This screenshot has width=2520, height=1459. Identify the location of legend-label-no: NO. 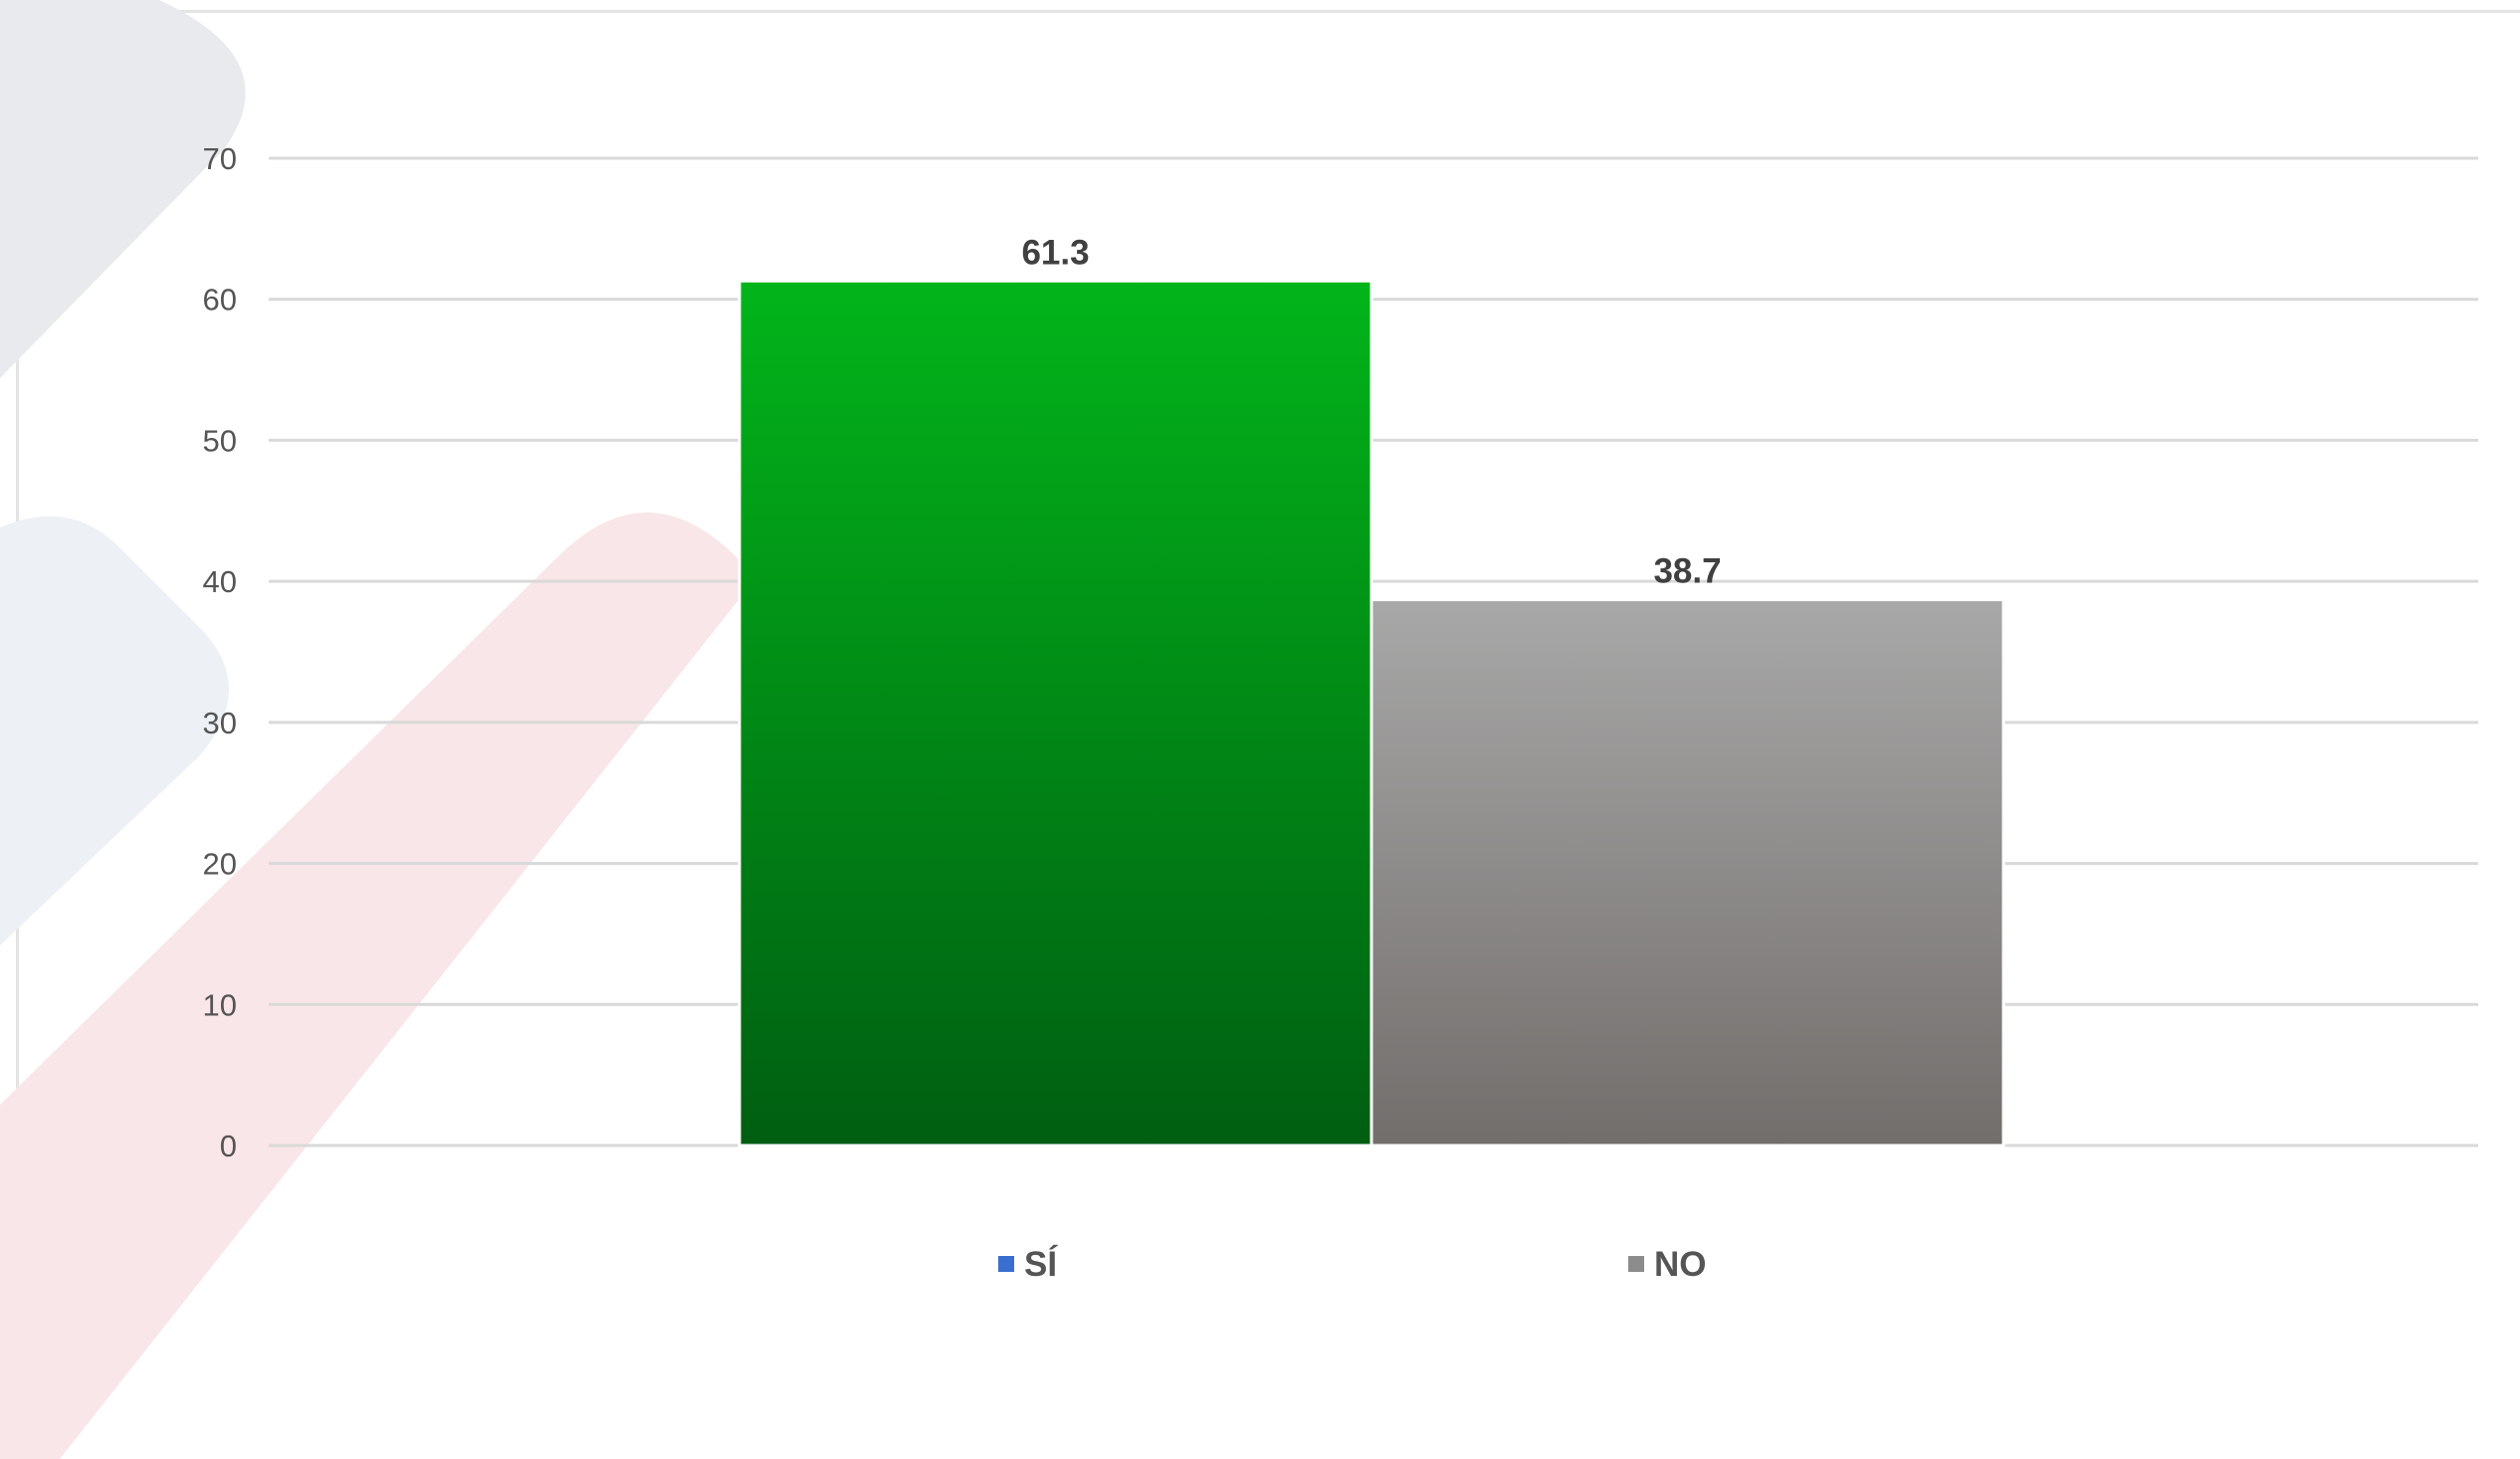
(1680, 1264).